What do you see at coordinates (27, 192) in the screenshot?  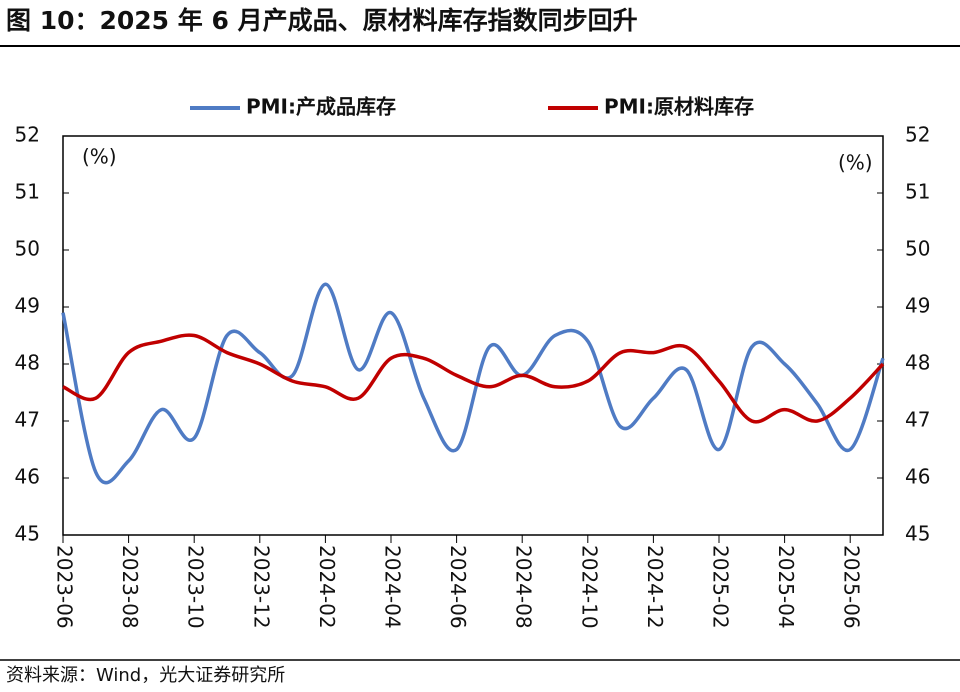 I see `y-tick-label: 51` at bounding box center [27, 192].